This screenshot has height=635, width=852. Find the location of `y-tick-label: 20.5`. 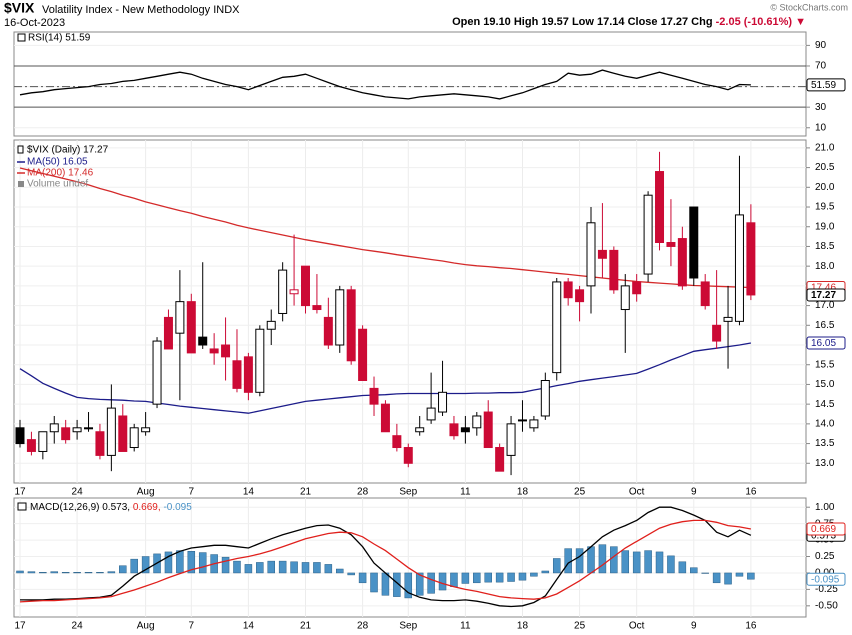

y-tick-label: 20.5 is located at coordinates (825, 167).